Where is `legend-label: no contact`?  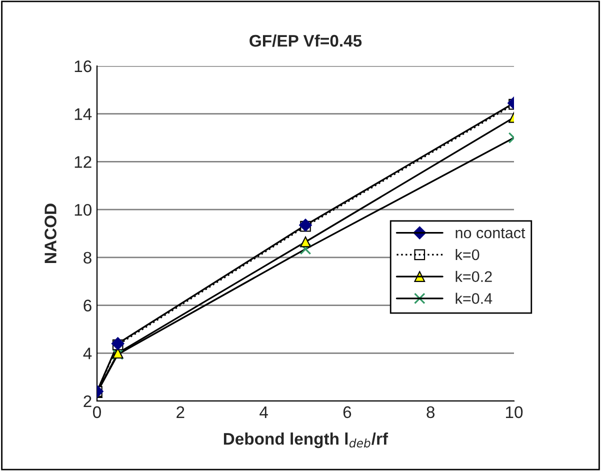 legend-label: no contact is located at coordinates (491, 233).